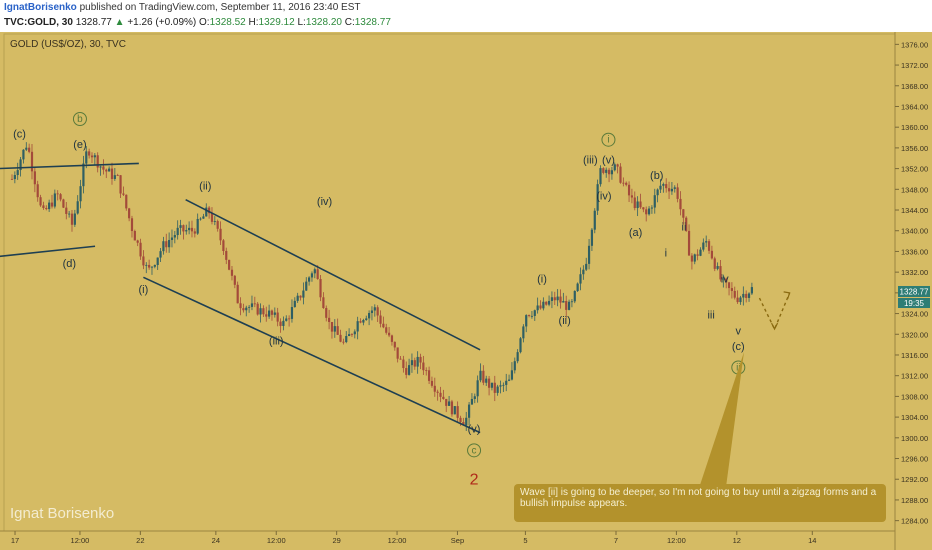  What do you see at coordinates (656, 176) in the screenshot?
I see `wave-label: (b)` at bounding box center [656, 176].